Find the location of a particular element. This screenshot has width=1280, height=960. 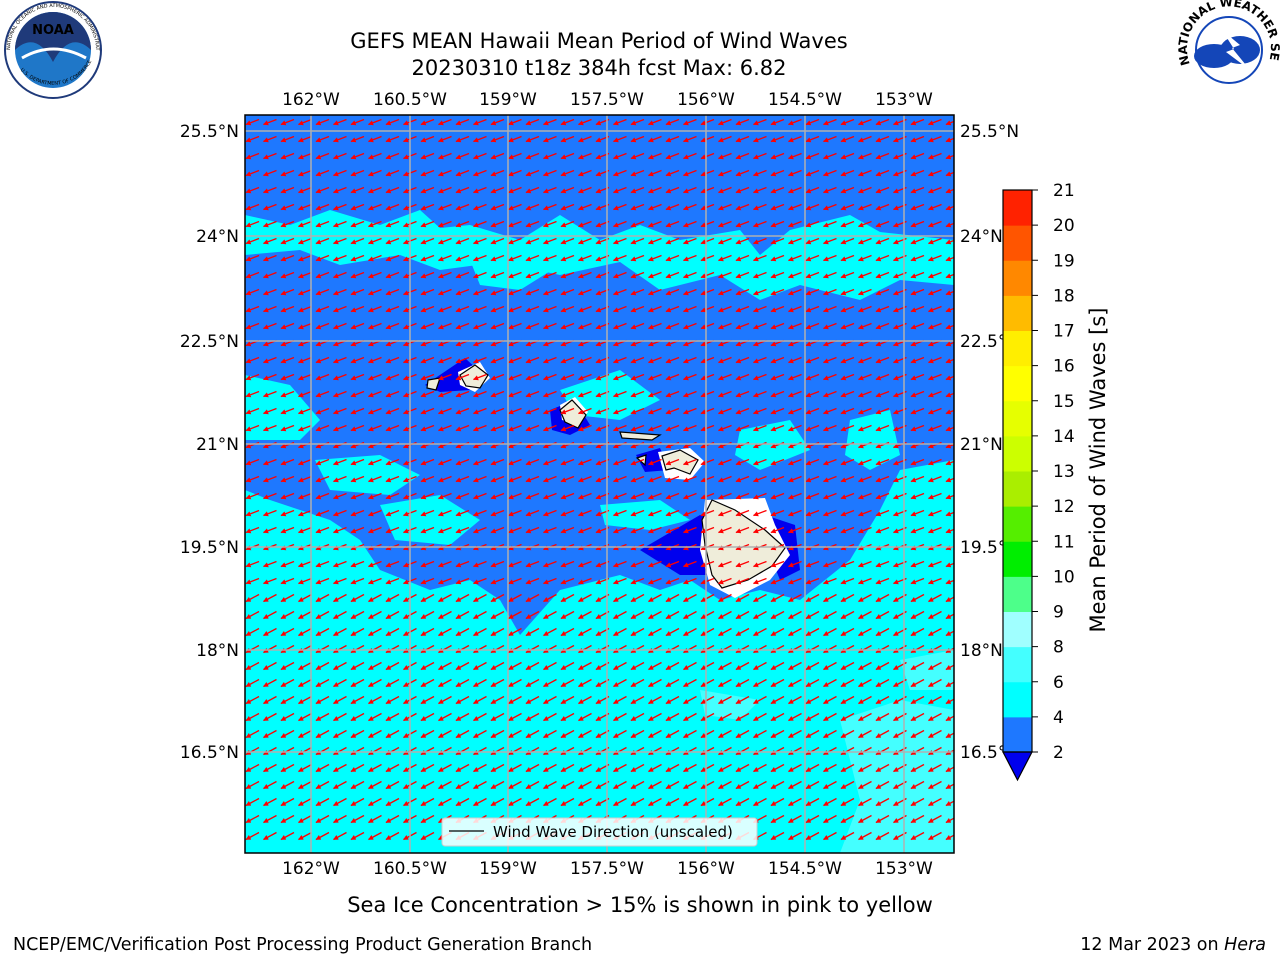

colorbar: 2 4 6 8 9 10 11 12 13 14 15 16 17 18 19 20 21 is located at coordinates (1038, 481).